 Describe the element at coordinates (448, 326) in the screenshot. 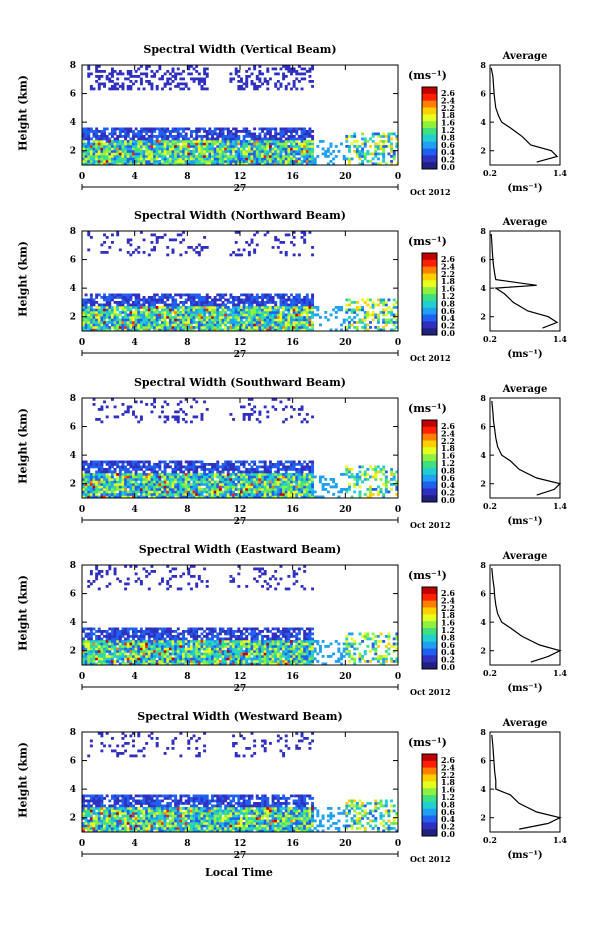

I see `colorbar-tick-label: 0.2` at that location.